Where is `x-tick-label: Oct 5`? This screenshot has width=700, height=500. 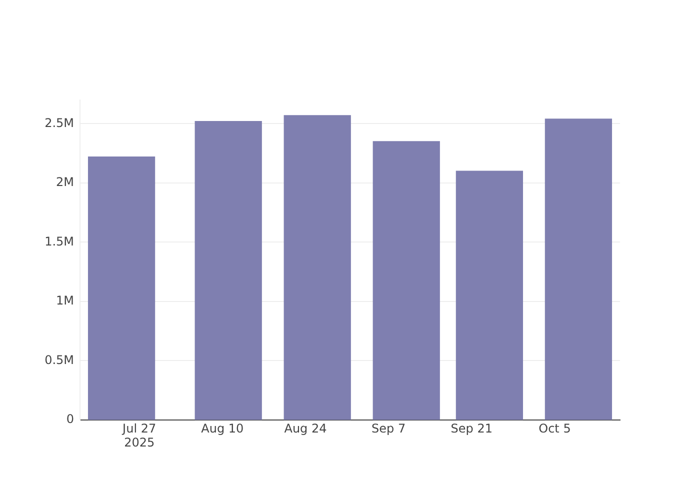 x-tick-label: Oct 5 is located at coordinates (554, 428).